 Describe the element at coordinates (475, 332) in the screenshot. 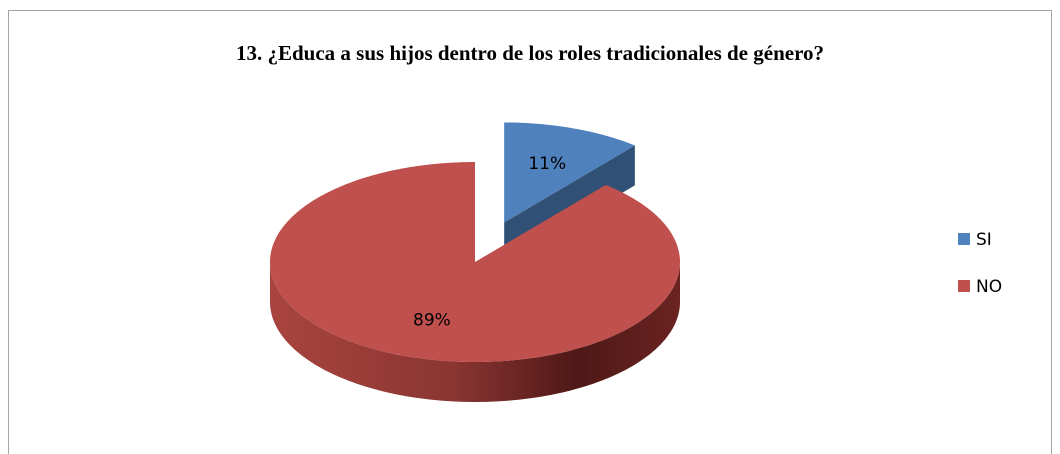

I see `slice-side` at that location.